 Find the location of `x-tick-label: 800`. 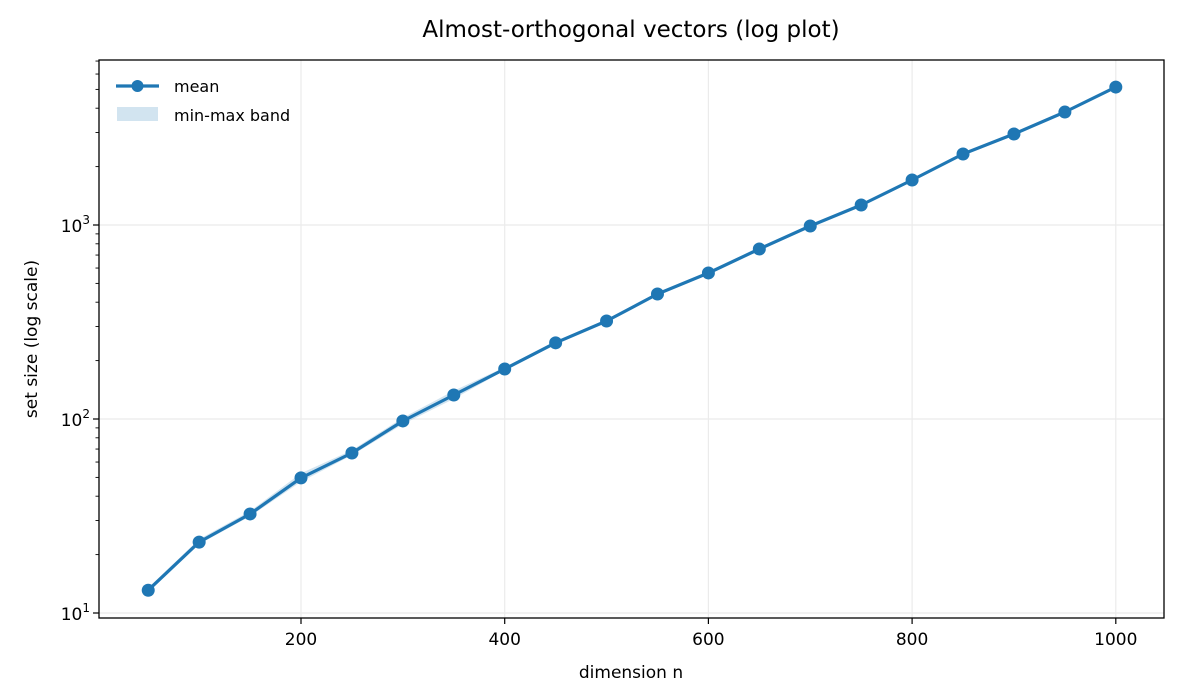

x-tick-label: 800 is located at coordinates (912, 640).